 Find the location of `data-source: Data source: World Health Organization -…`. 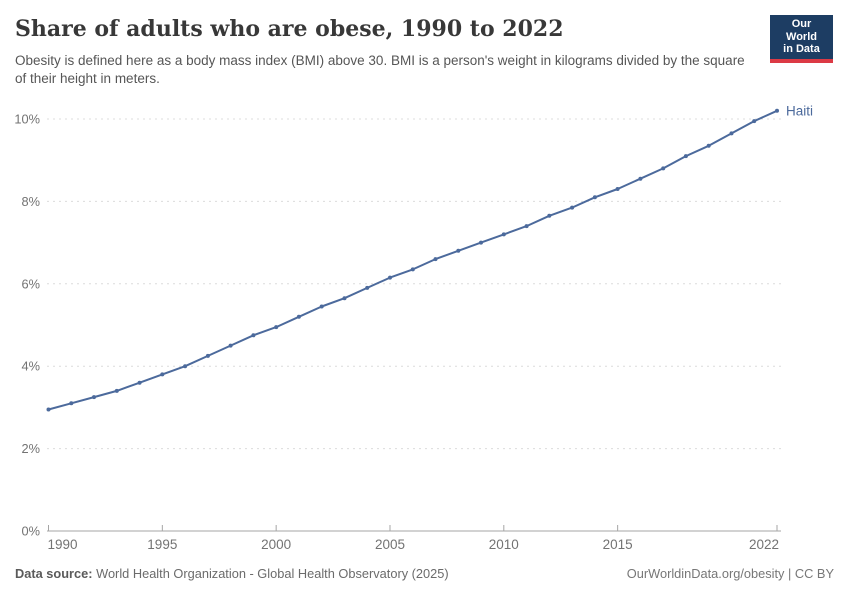

data-source: Data source: World Health Organization -… is located at coordinates (232, 573).